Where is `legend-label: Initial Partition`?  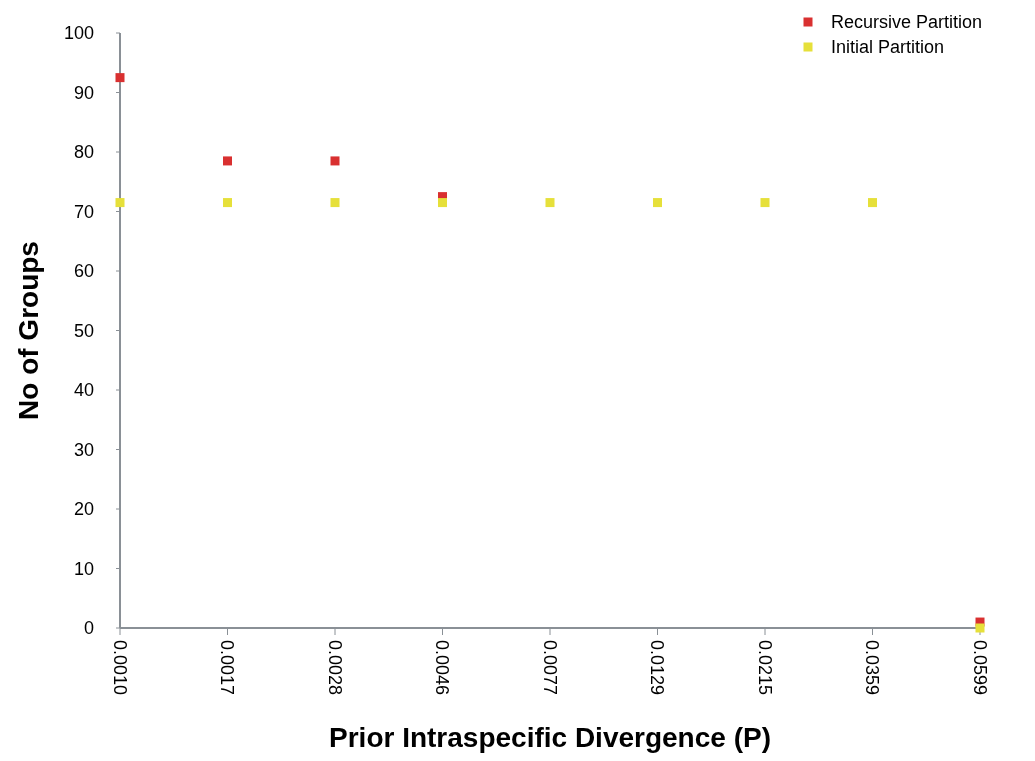 legend-label: Initial Partition is located at coordinates (888, 47).